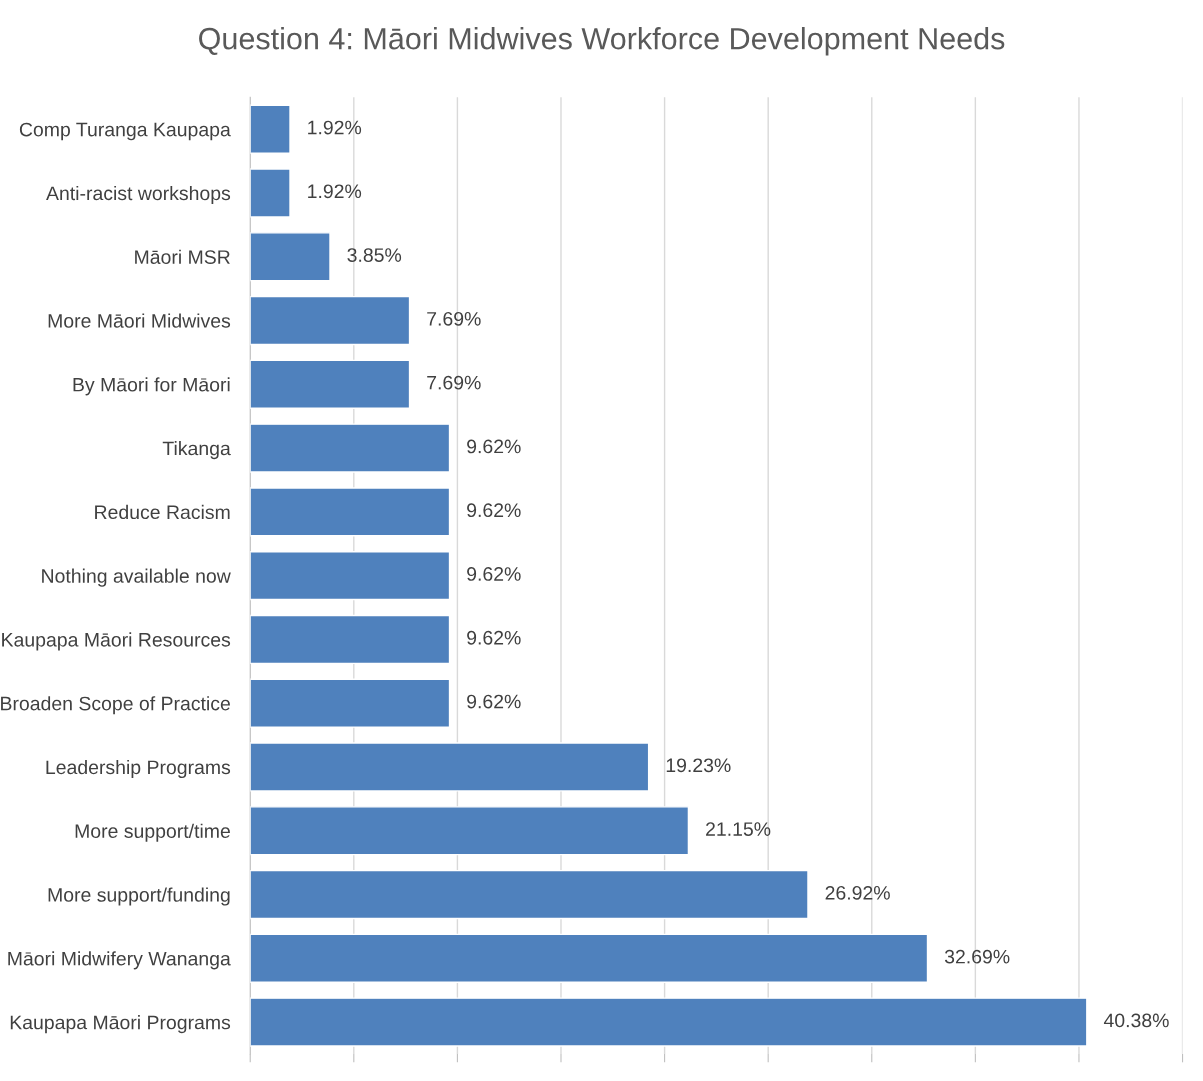 The height and width of the screenshot is (1081, 1203). I want to click on y-tick-label: Māori Midwifery Wananga, so click(119, 960).